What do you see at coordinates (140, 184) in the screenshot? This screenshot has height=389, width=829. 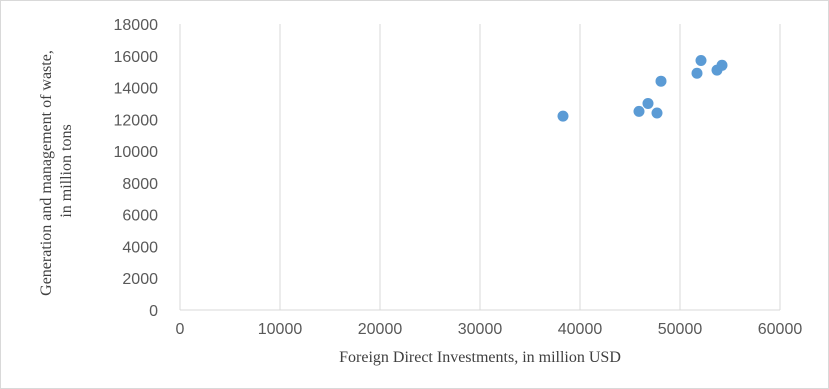 I see `y-tick-label: 8000` at bounding box center [140, 184].